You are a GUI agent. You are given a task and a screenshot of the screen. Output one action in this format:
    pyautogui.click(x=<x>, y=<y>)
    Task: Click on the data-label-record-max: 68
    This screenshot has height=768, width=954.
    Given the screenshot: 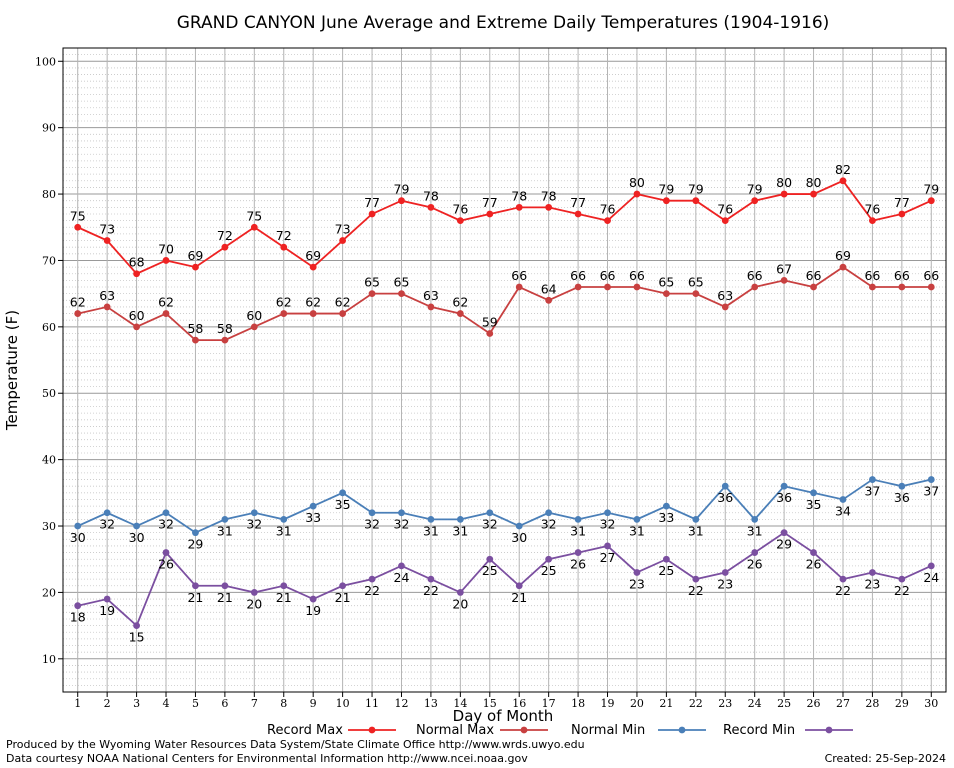 What is the action you would take?
    pyautogui.click(x=137, y=262)
    